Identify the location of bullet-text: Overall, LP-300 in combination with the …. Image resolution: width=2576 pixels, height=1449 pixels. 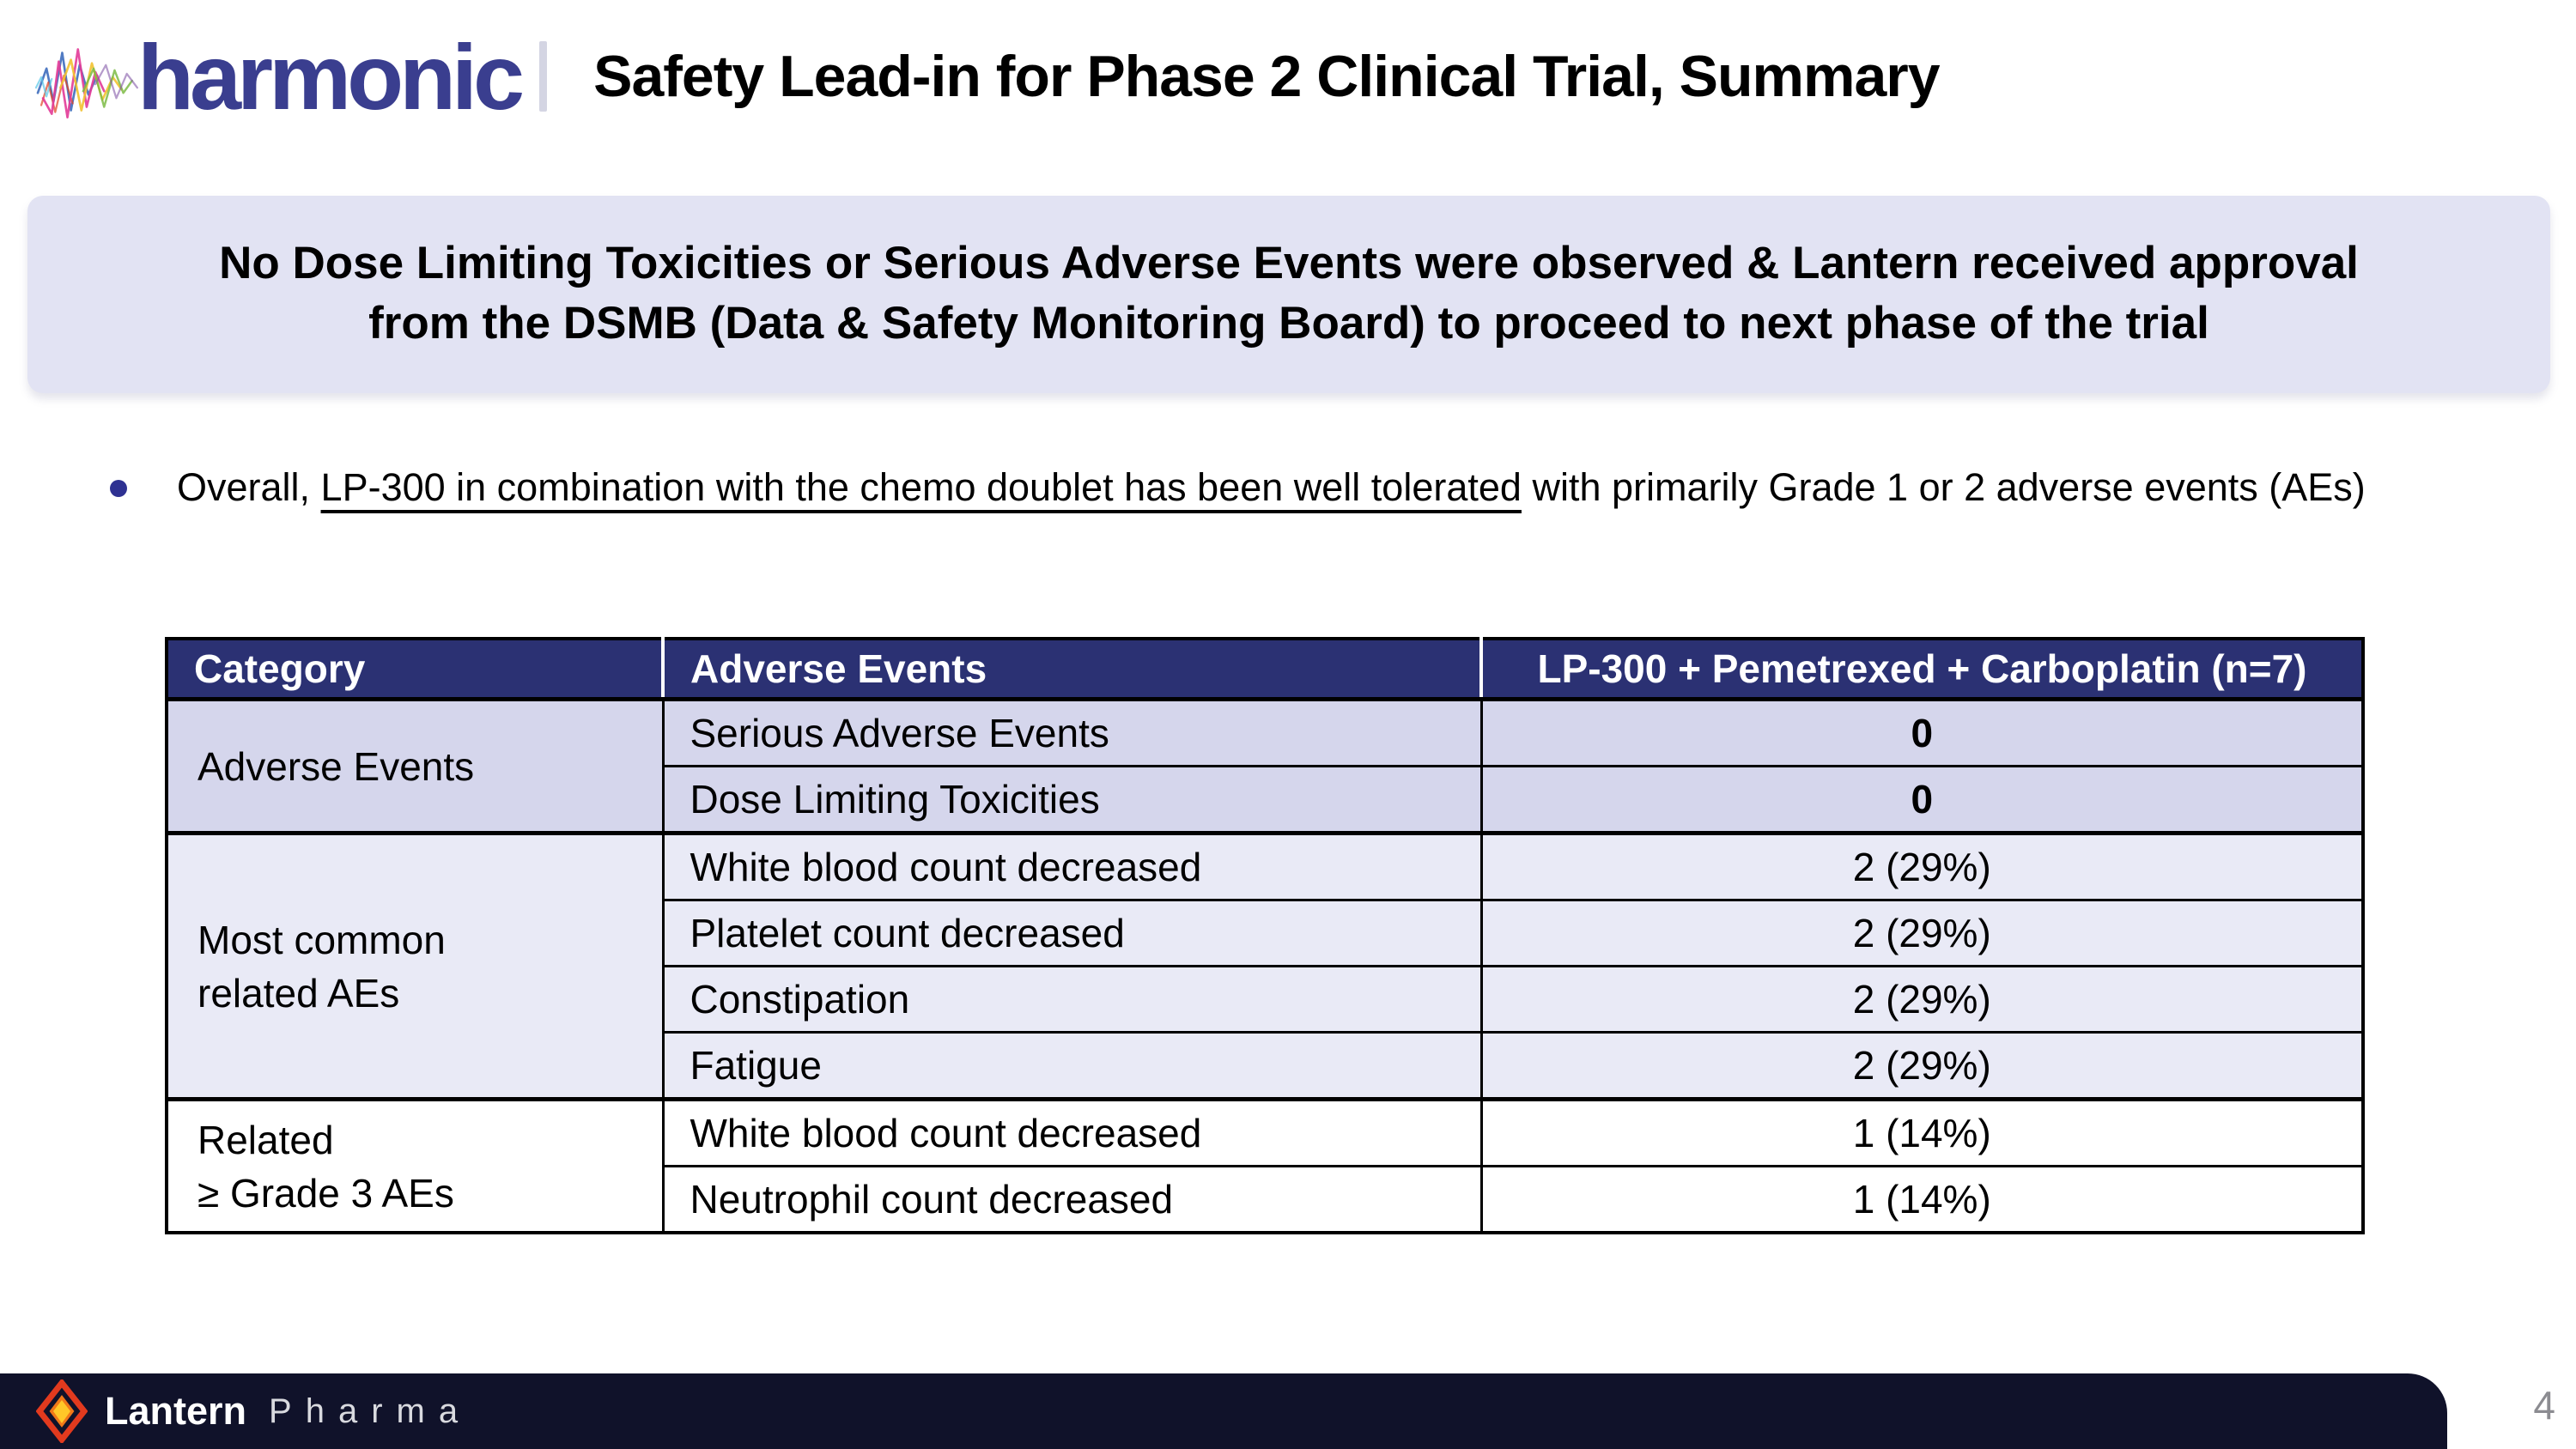
(1276, 487).